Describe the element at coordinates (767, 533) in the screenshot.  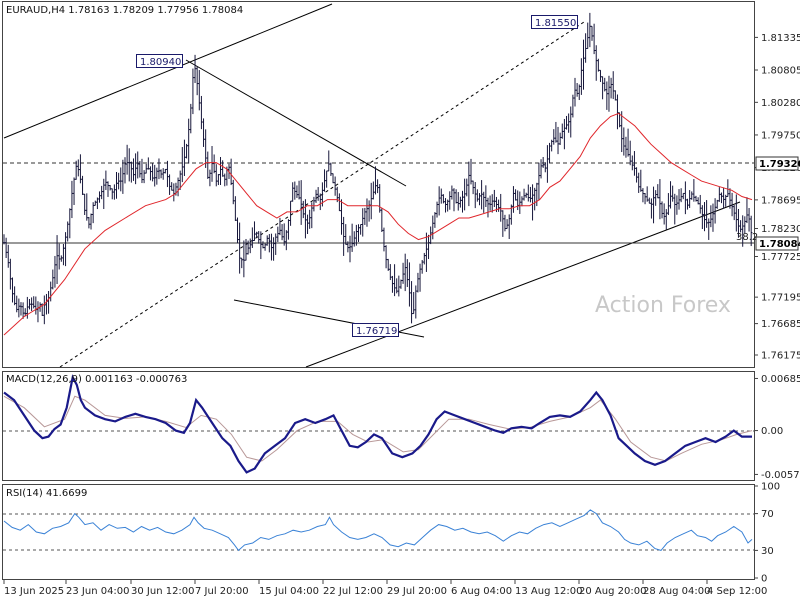
I see `rsi-axis: 100 70 30 0` at that location.